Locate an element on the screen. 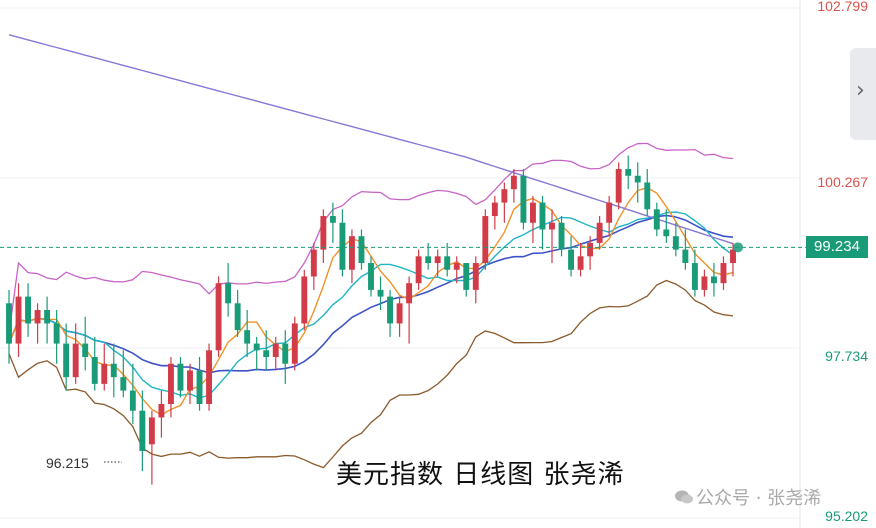 The image size is (876, 528). chevron-right-icon: › is located at coordinates (860, 90).